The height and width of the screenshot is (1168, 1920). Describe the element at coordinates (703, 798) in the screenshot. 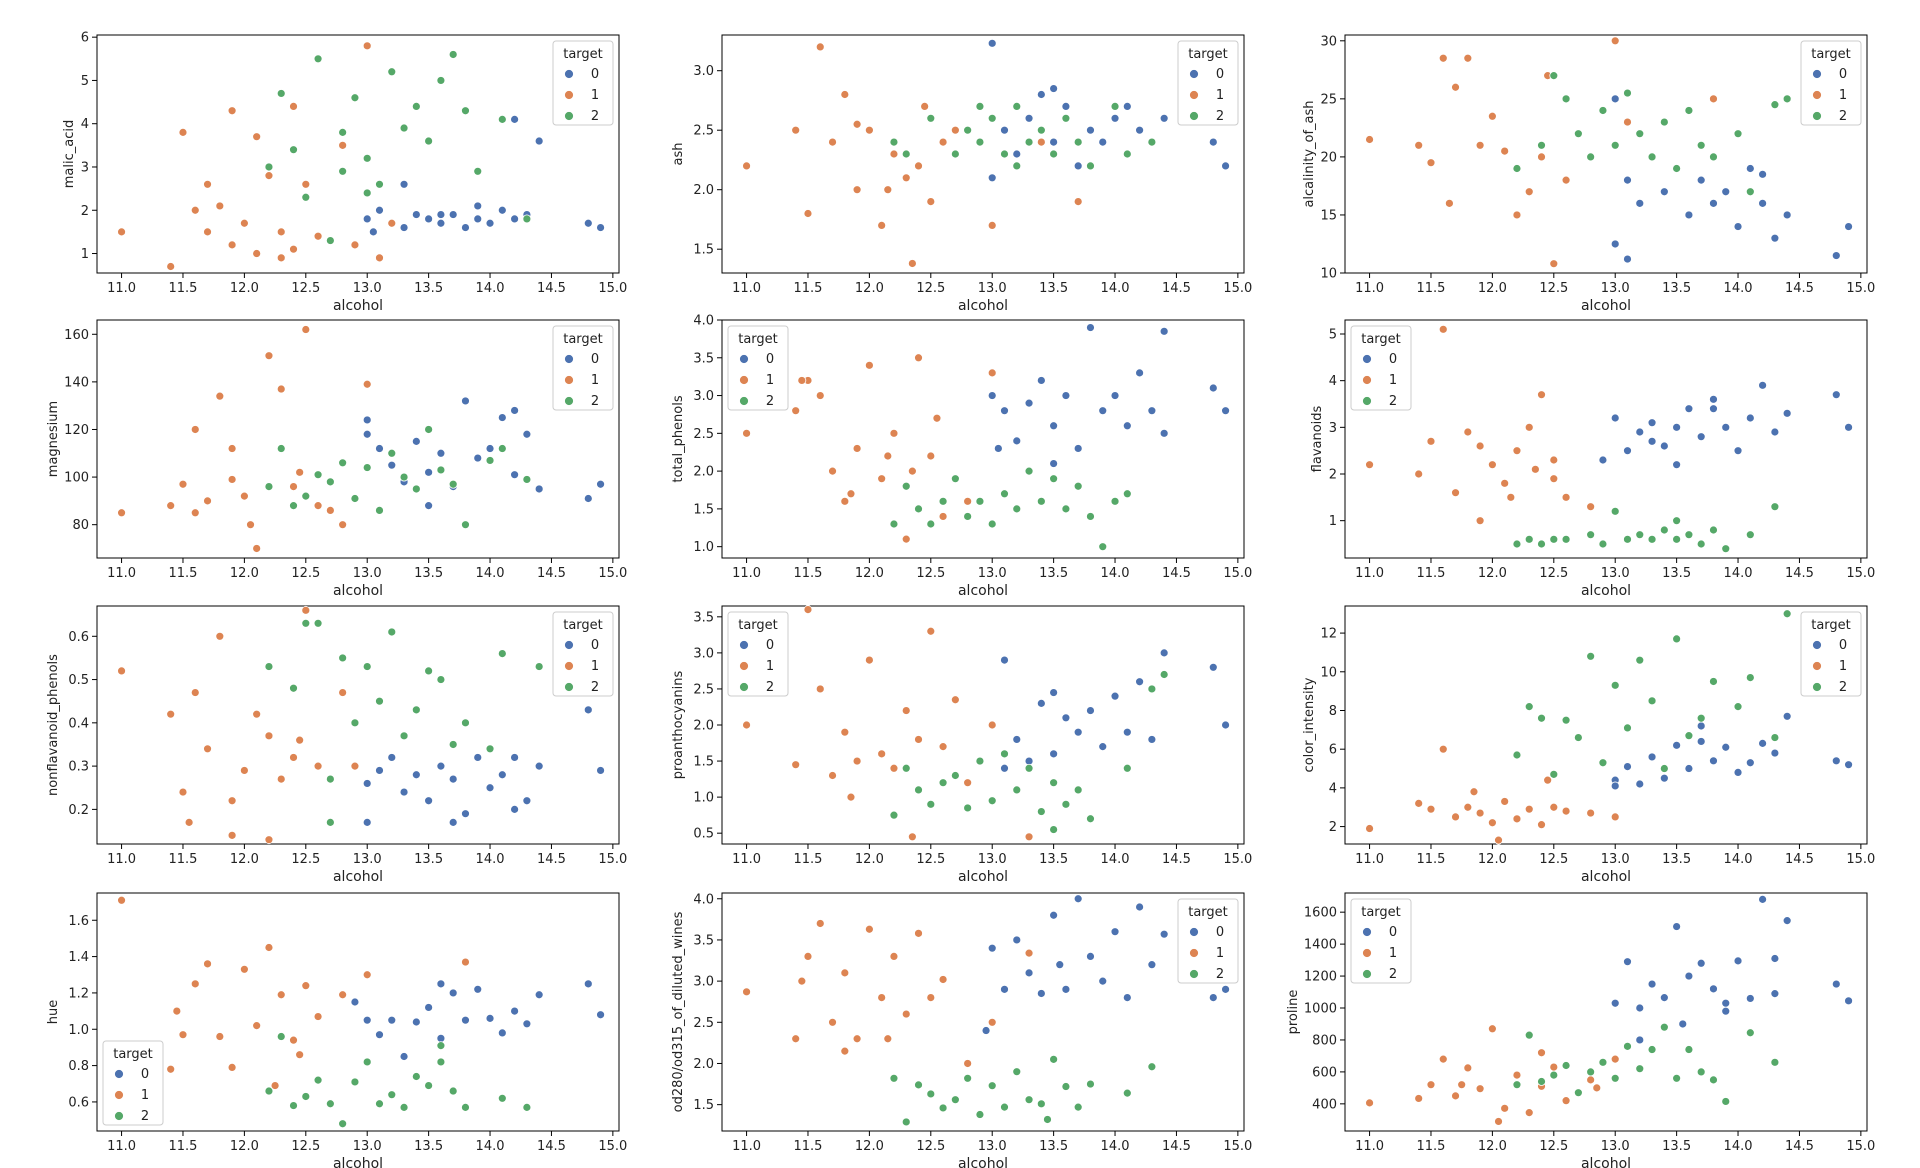

I see `y-tick-label: 1.0` at that location.